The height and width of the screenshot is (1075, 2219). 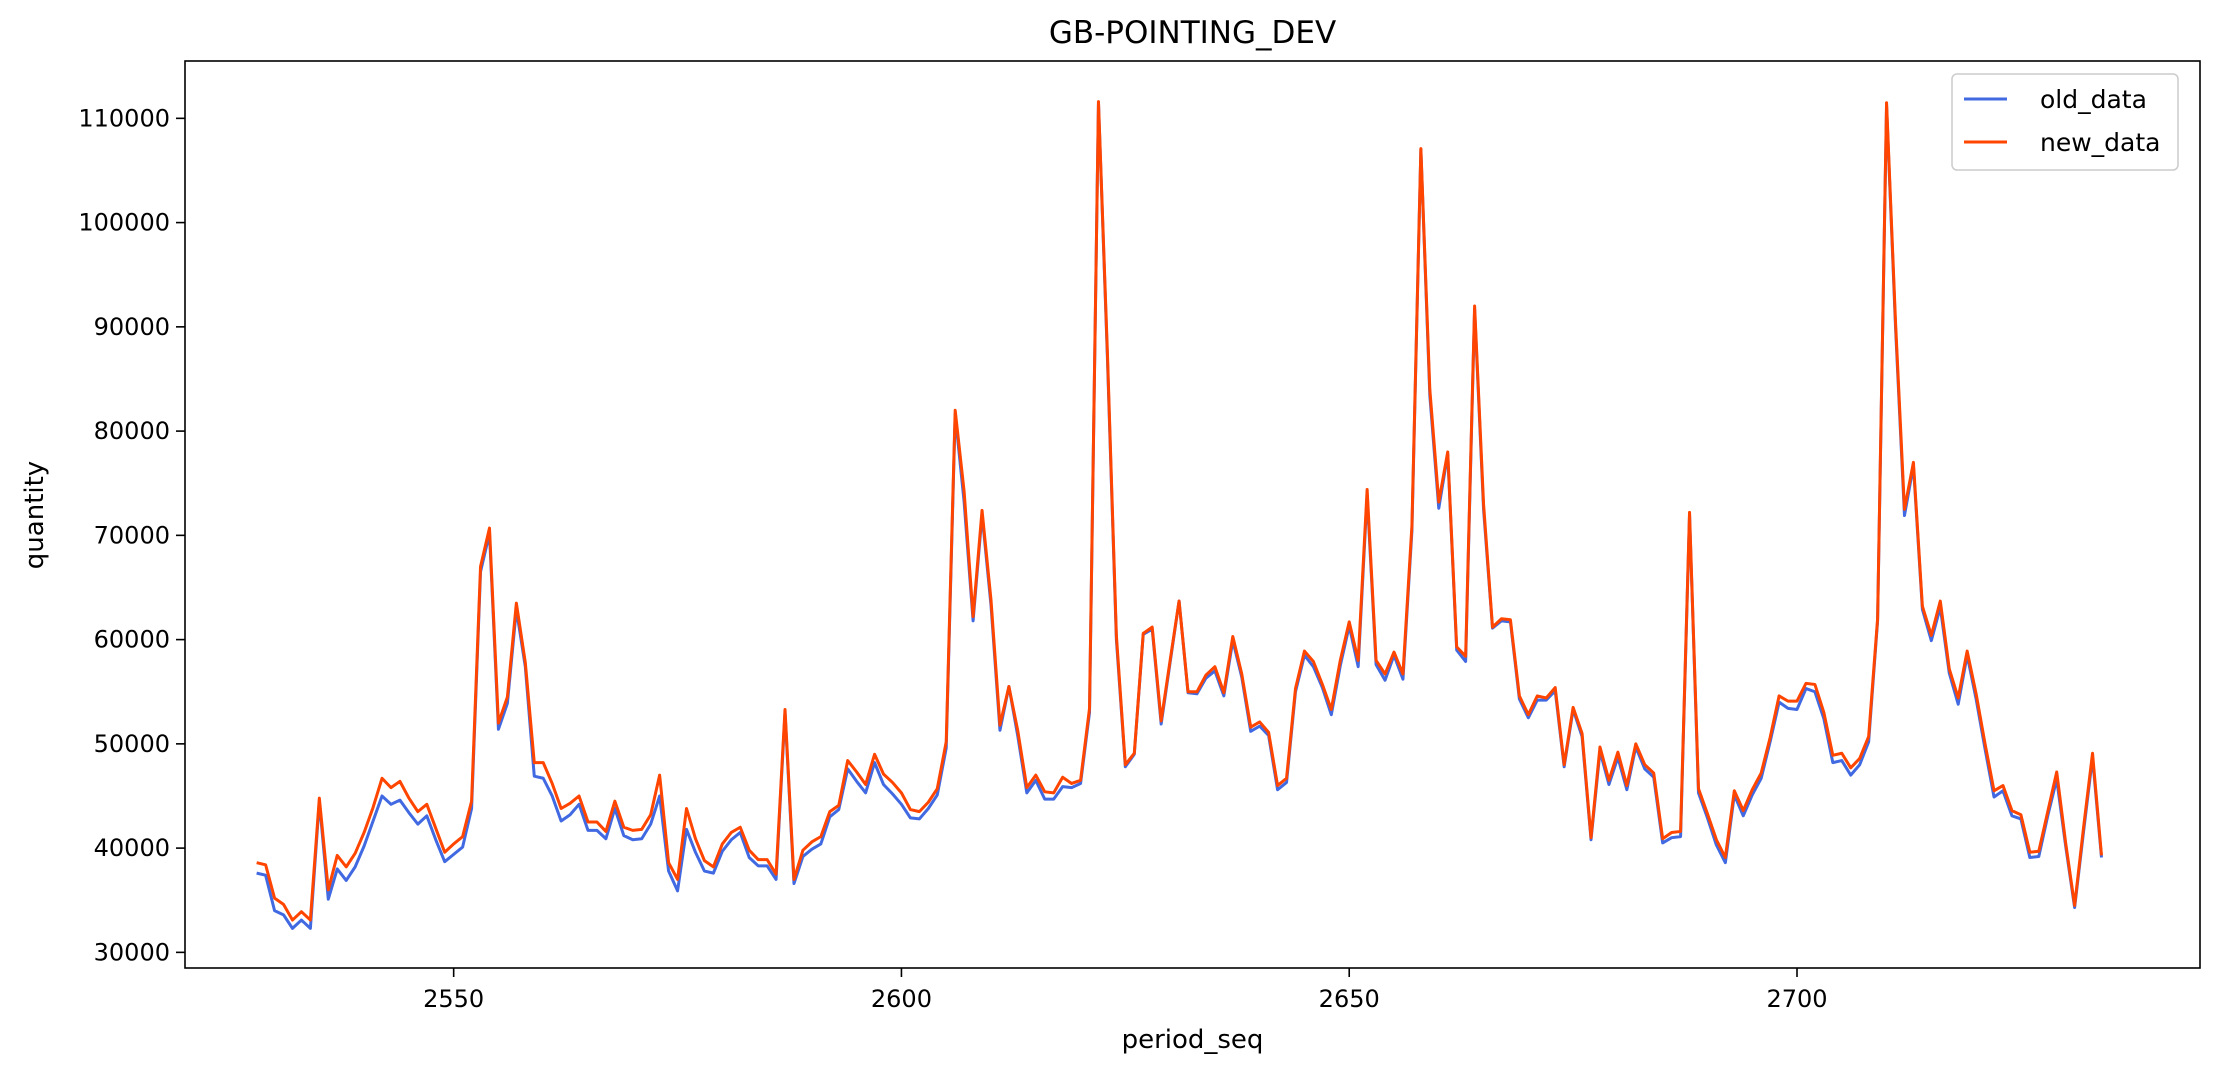 What do you see at coordinates (124, 118) in the screenshot?
I see `y-tick-label: 110000` at bounding box center [124, 118].